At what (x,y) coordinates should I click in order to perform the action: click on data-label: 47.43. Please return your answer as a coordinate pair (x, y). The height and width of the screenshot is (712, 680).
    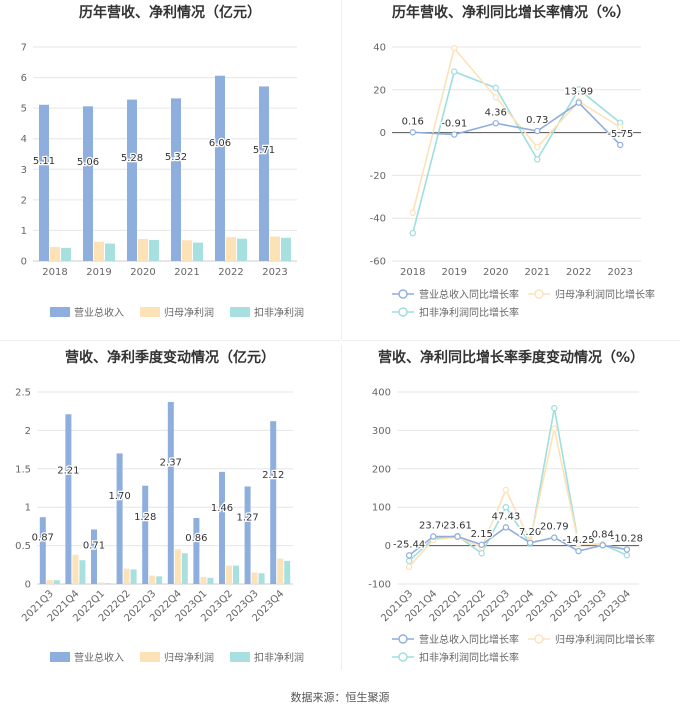
    Looking at the image, I should click on (506, 516).